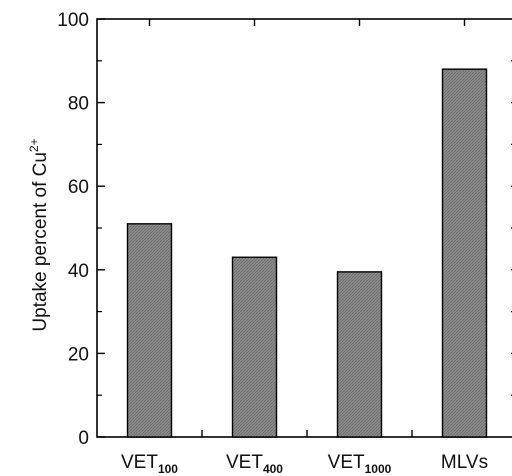 This screenshot has width=512, height=476. What do you see at coordinates (81, 229) in the screenshot?
I see `y-axis: 0 20 40 60 80 100` at bounding box center [81, 229].